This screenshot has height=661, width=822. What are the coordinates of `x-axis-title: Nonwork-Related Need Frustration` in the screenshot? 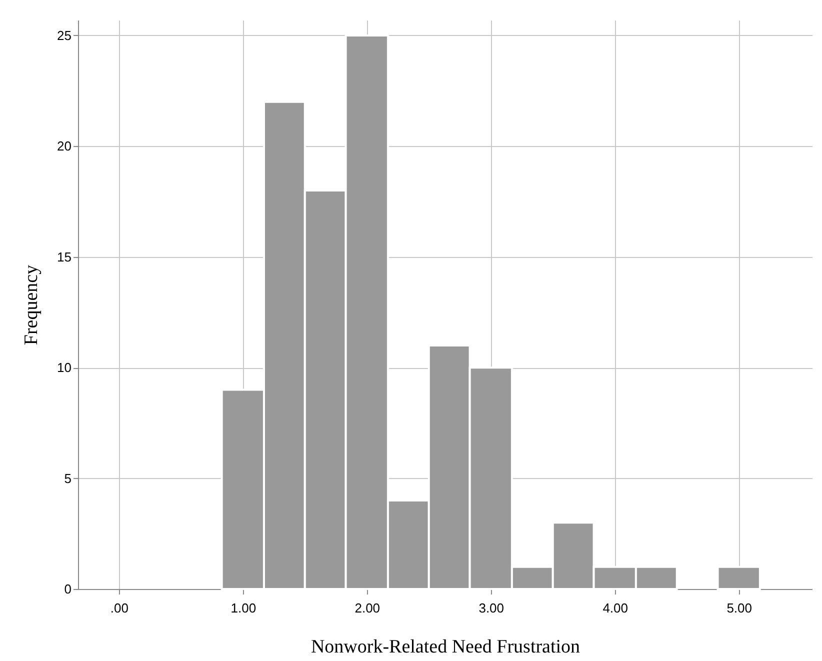 It's located at (445, 647).